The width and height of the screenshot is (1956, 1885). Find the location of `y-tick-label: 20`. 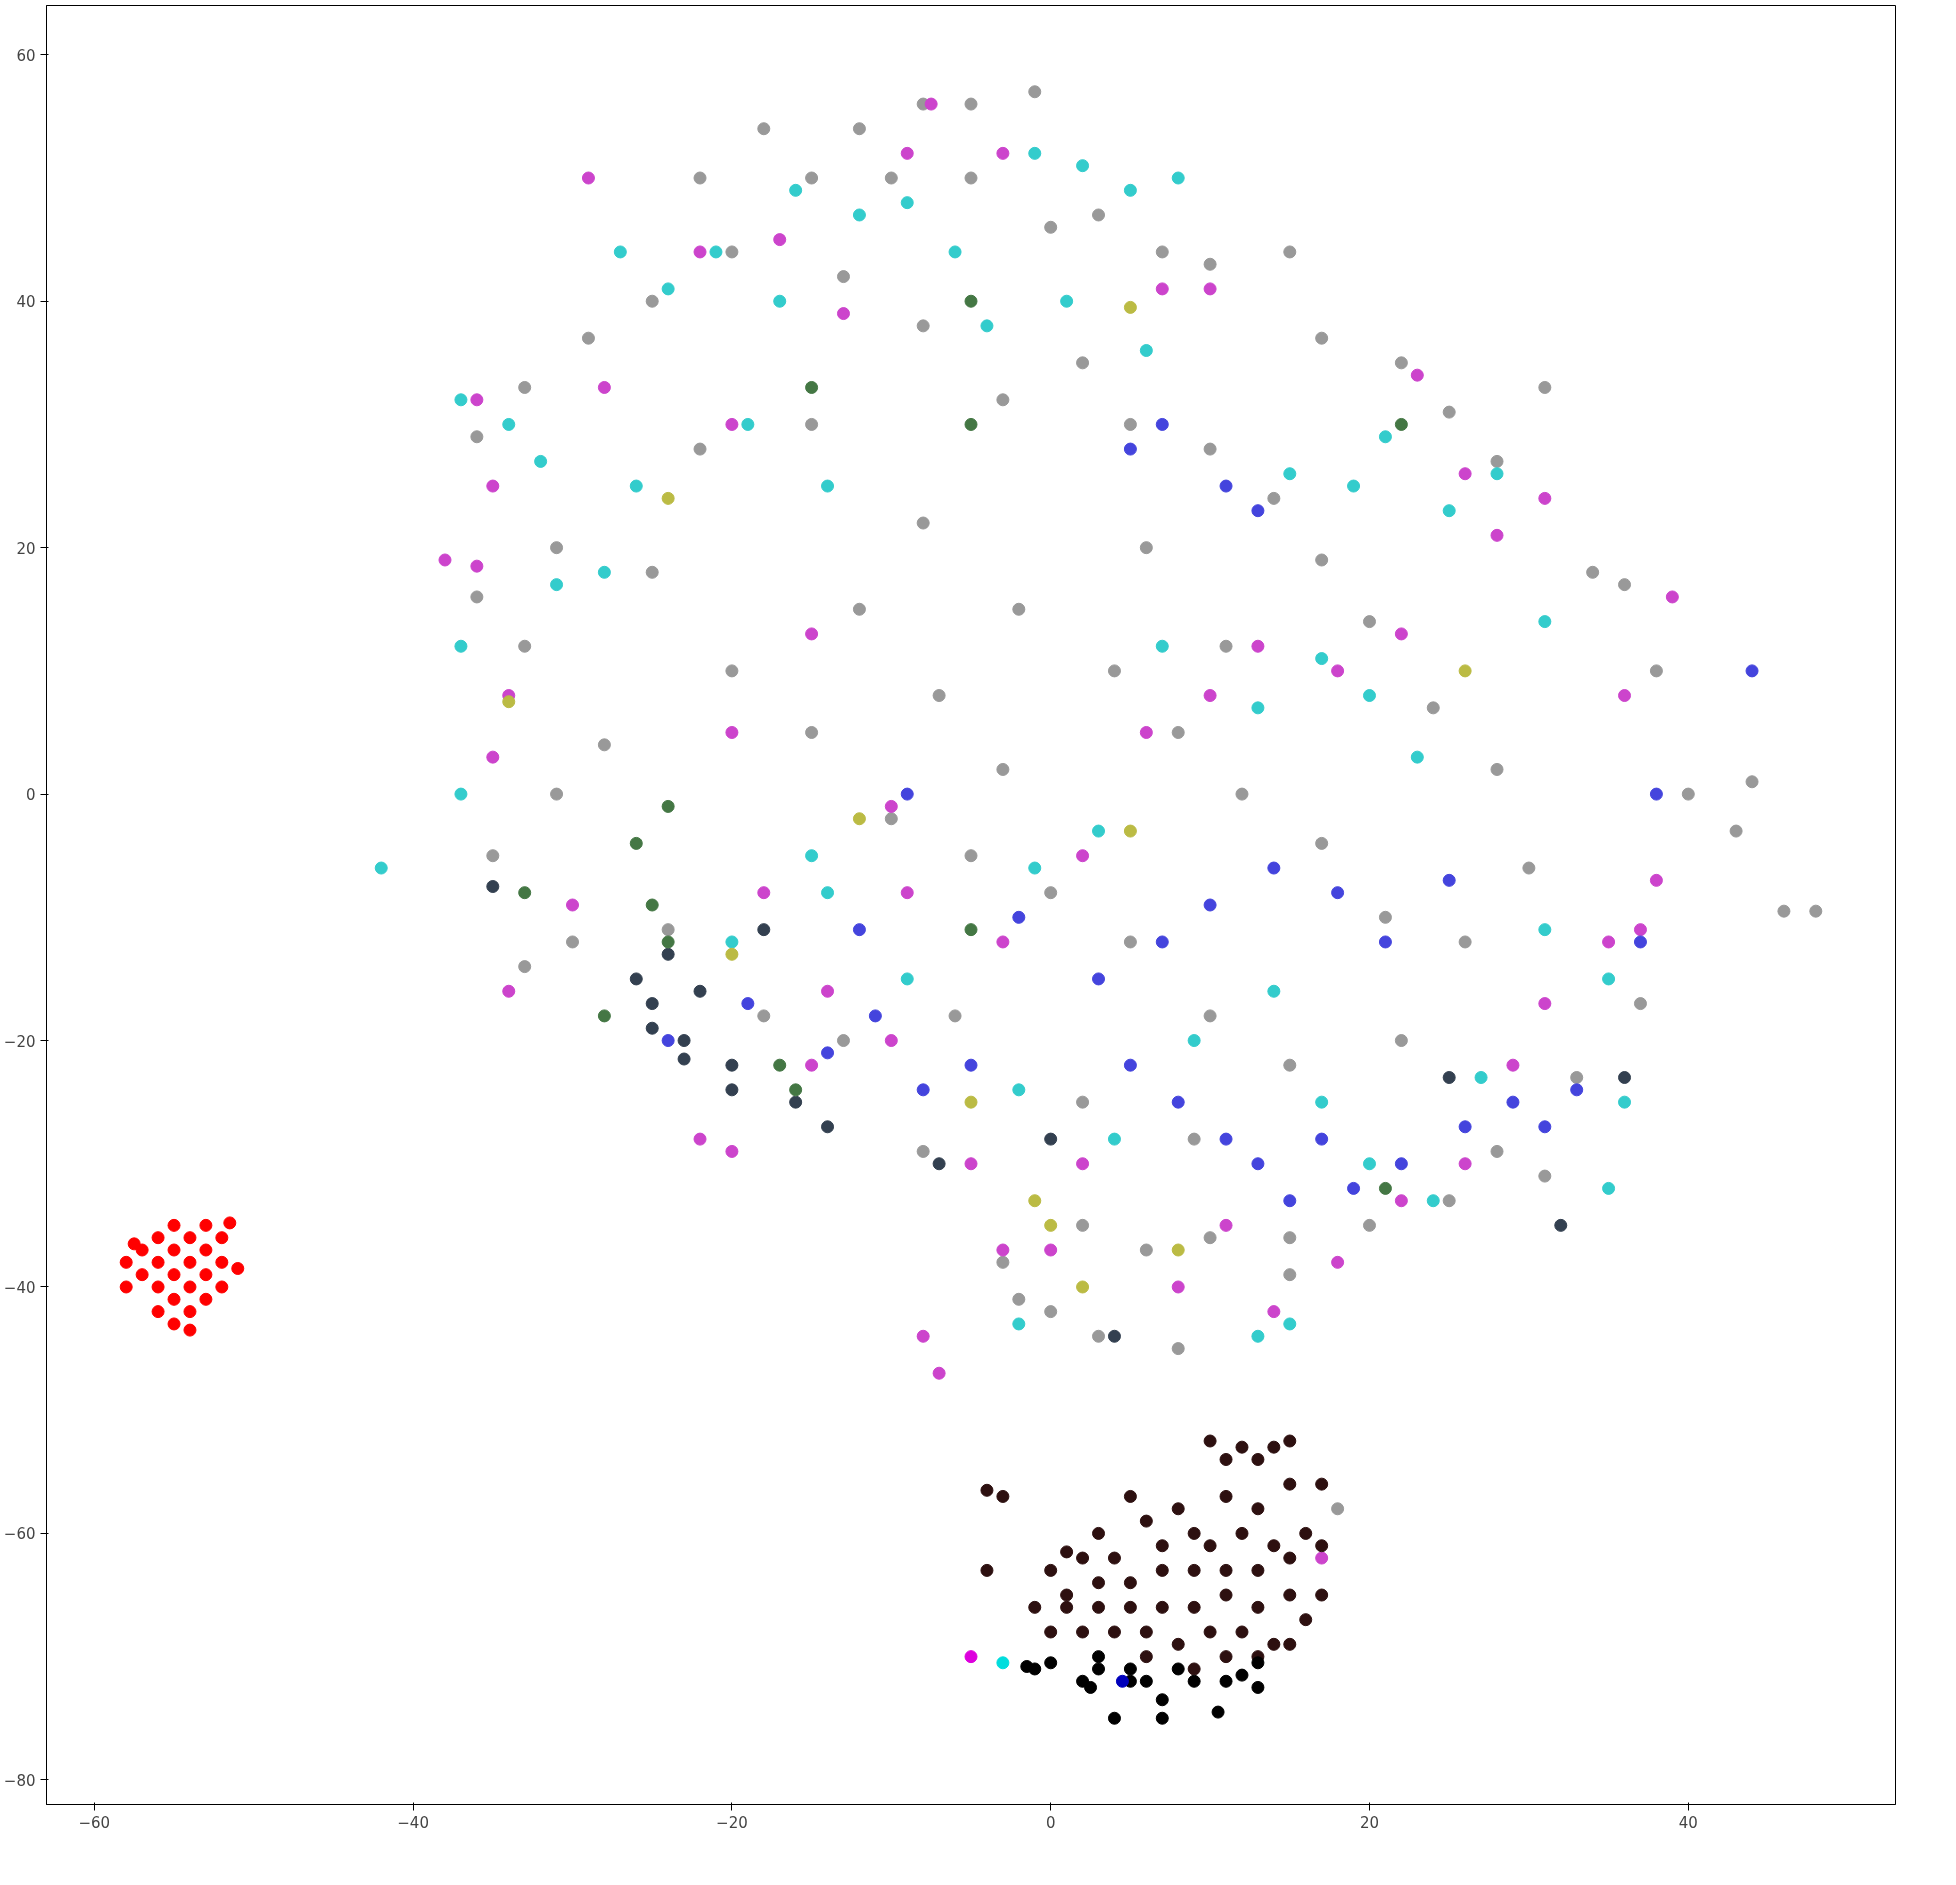

y-tick-label: 20 is located at coordinates (26, 548).